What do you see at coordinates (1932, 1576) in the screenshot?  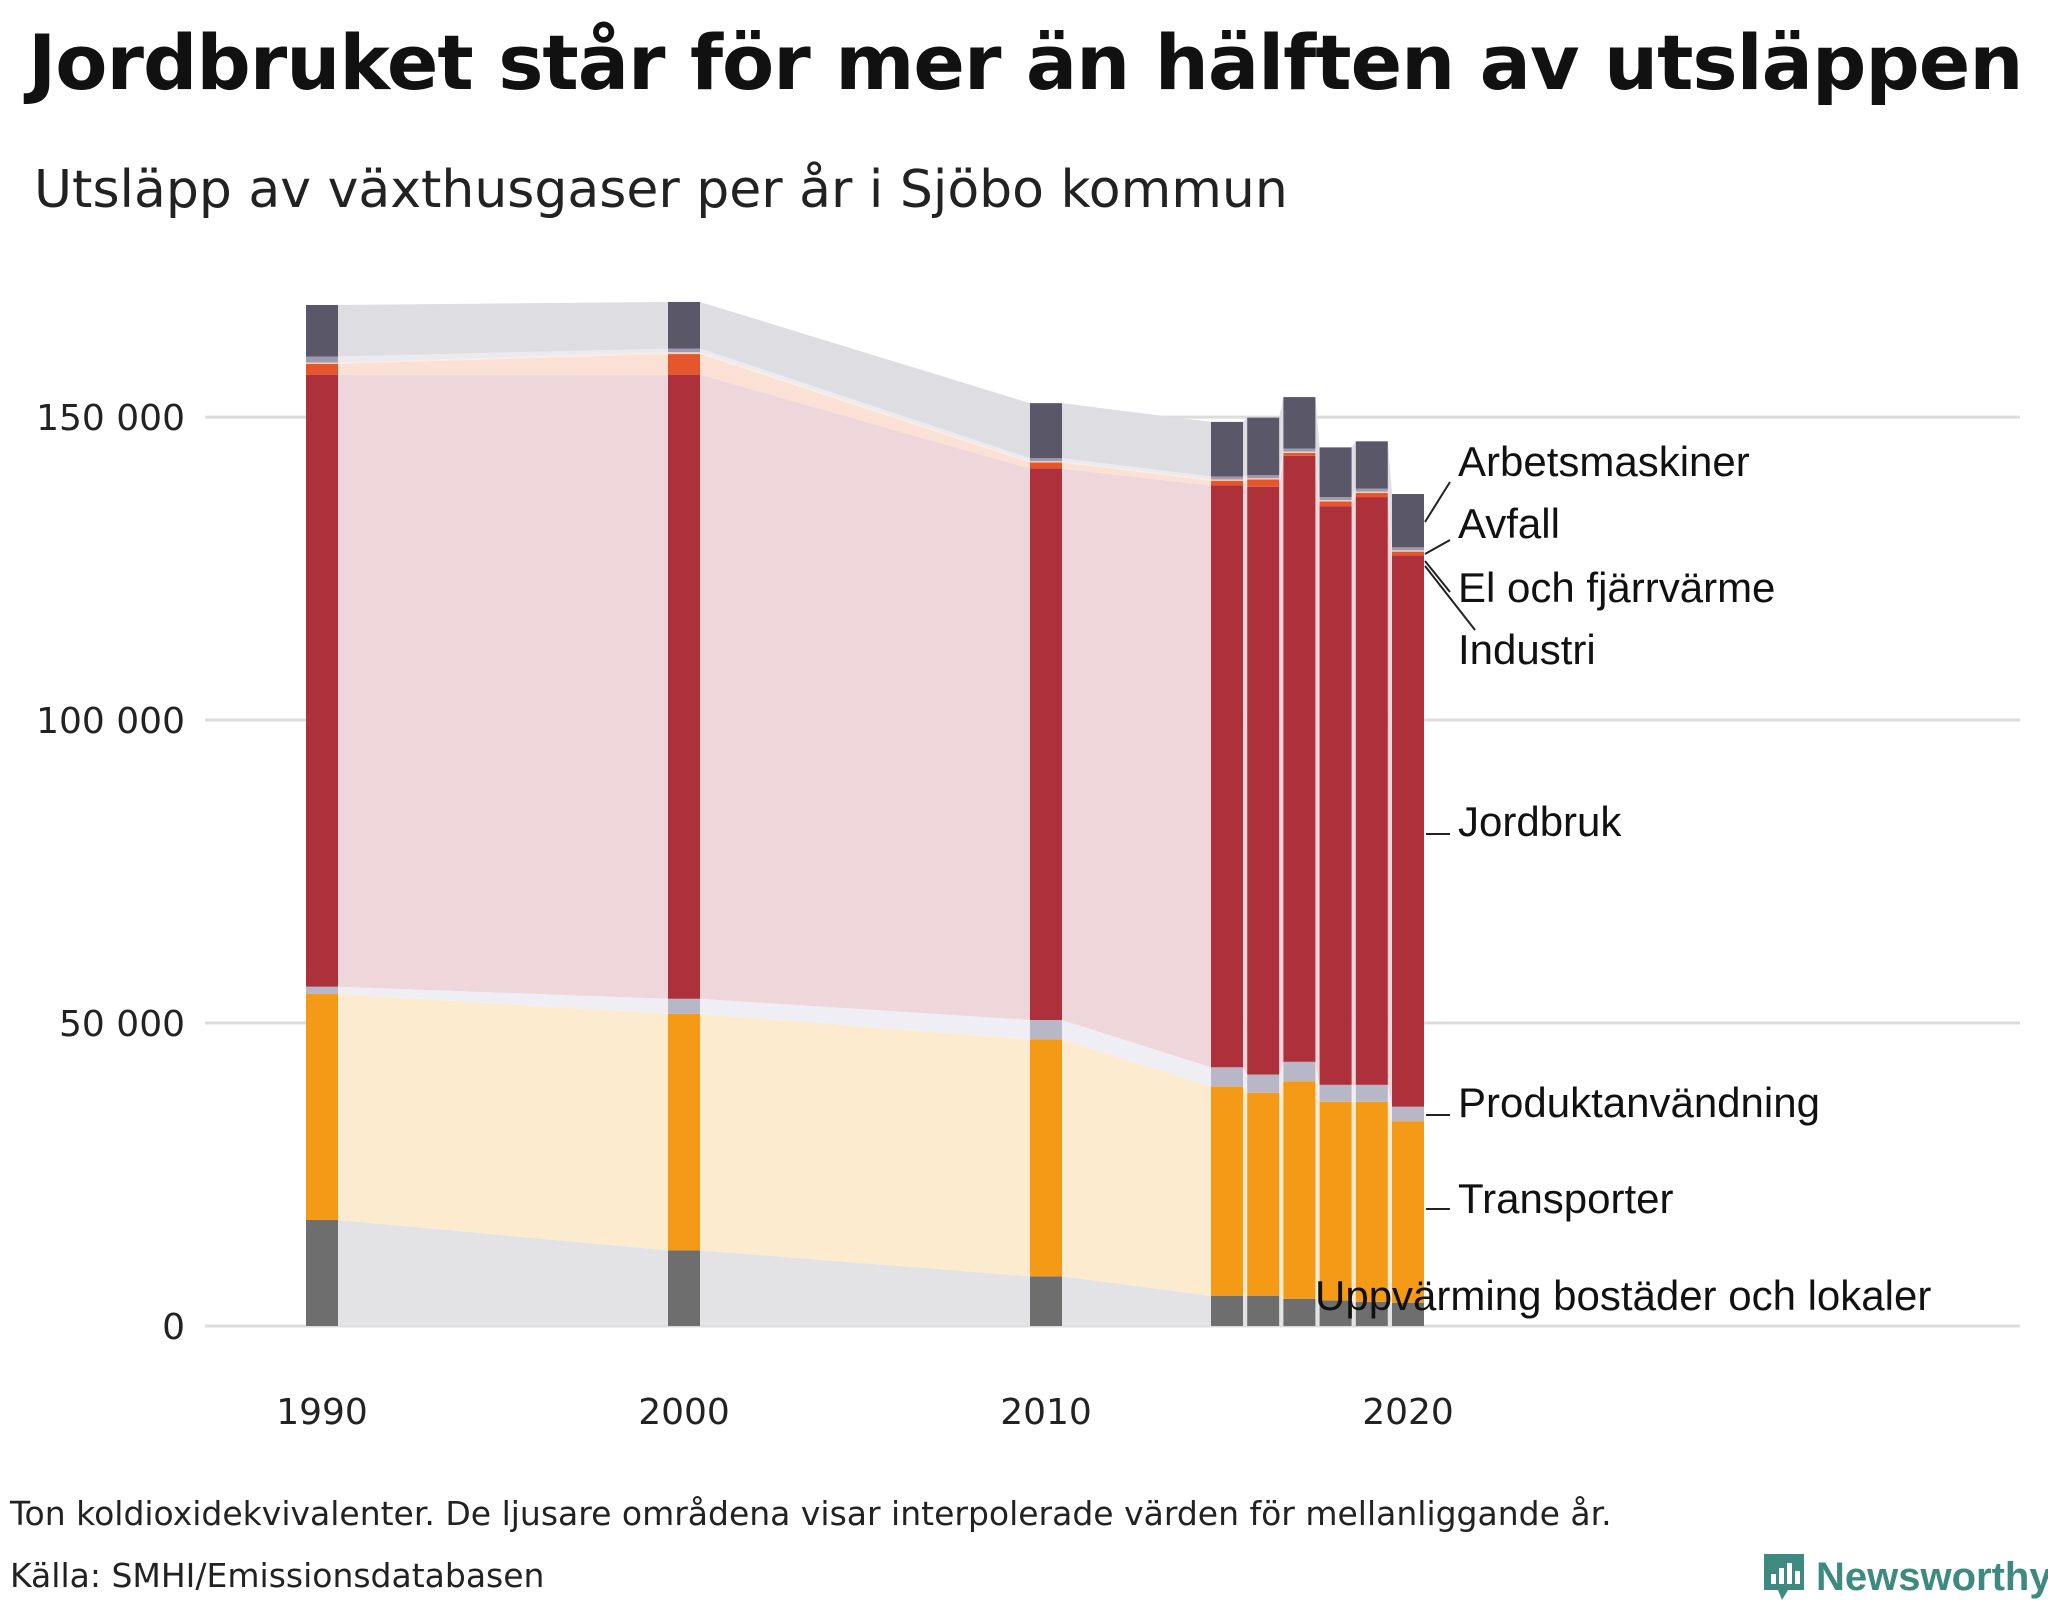 I see `newsworthy-logo-text: Newsworthy` at bounding box center [1932, 1576].